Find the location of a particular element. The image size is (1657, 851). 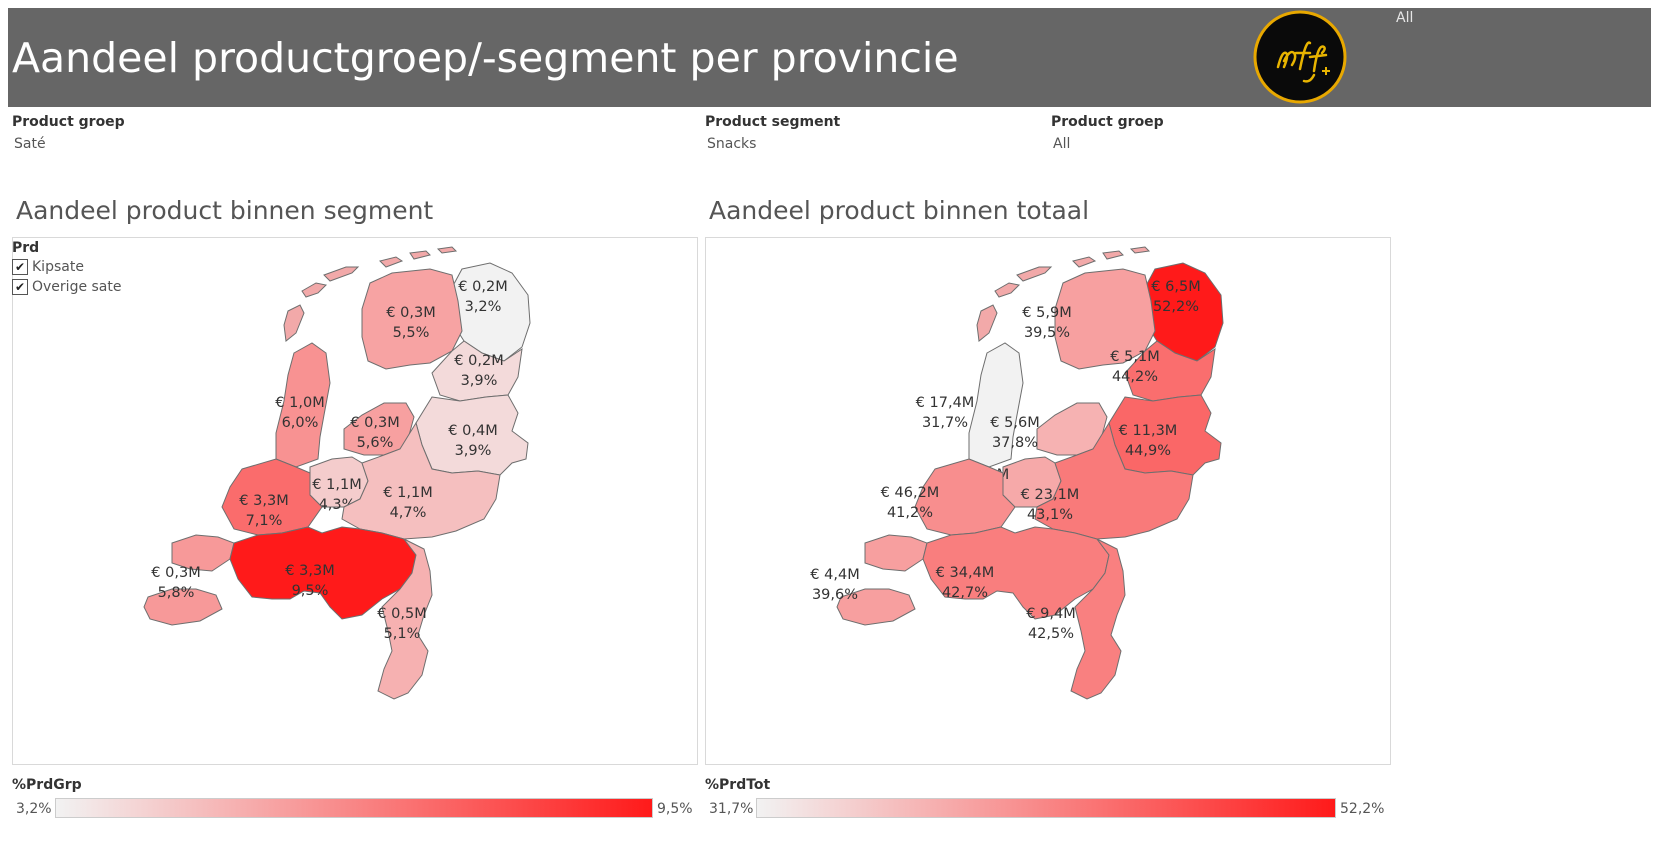

legend-item-overige-sate: ✔ Overige sate is located at coordinates (67, 287).